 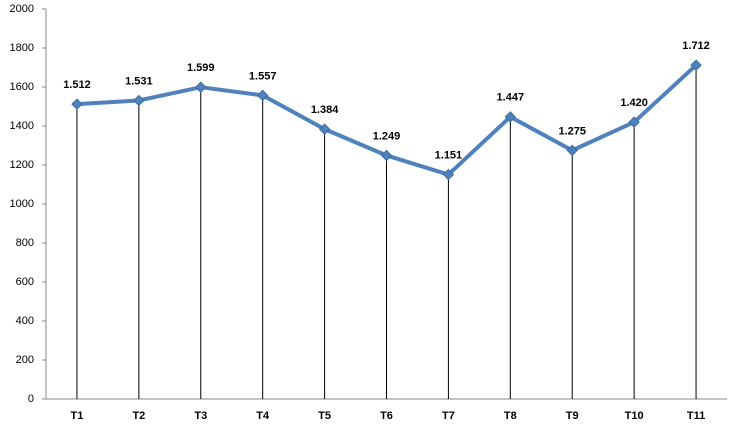 What do you see at coordinates (22, 165) in the screenshot?
I see `y-tick-label: 1200` at bounding box center [22, 165].